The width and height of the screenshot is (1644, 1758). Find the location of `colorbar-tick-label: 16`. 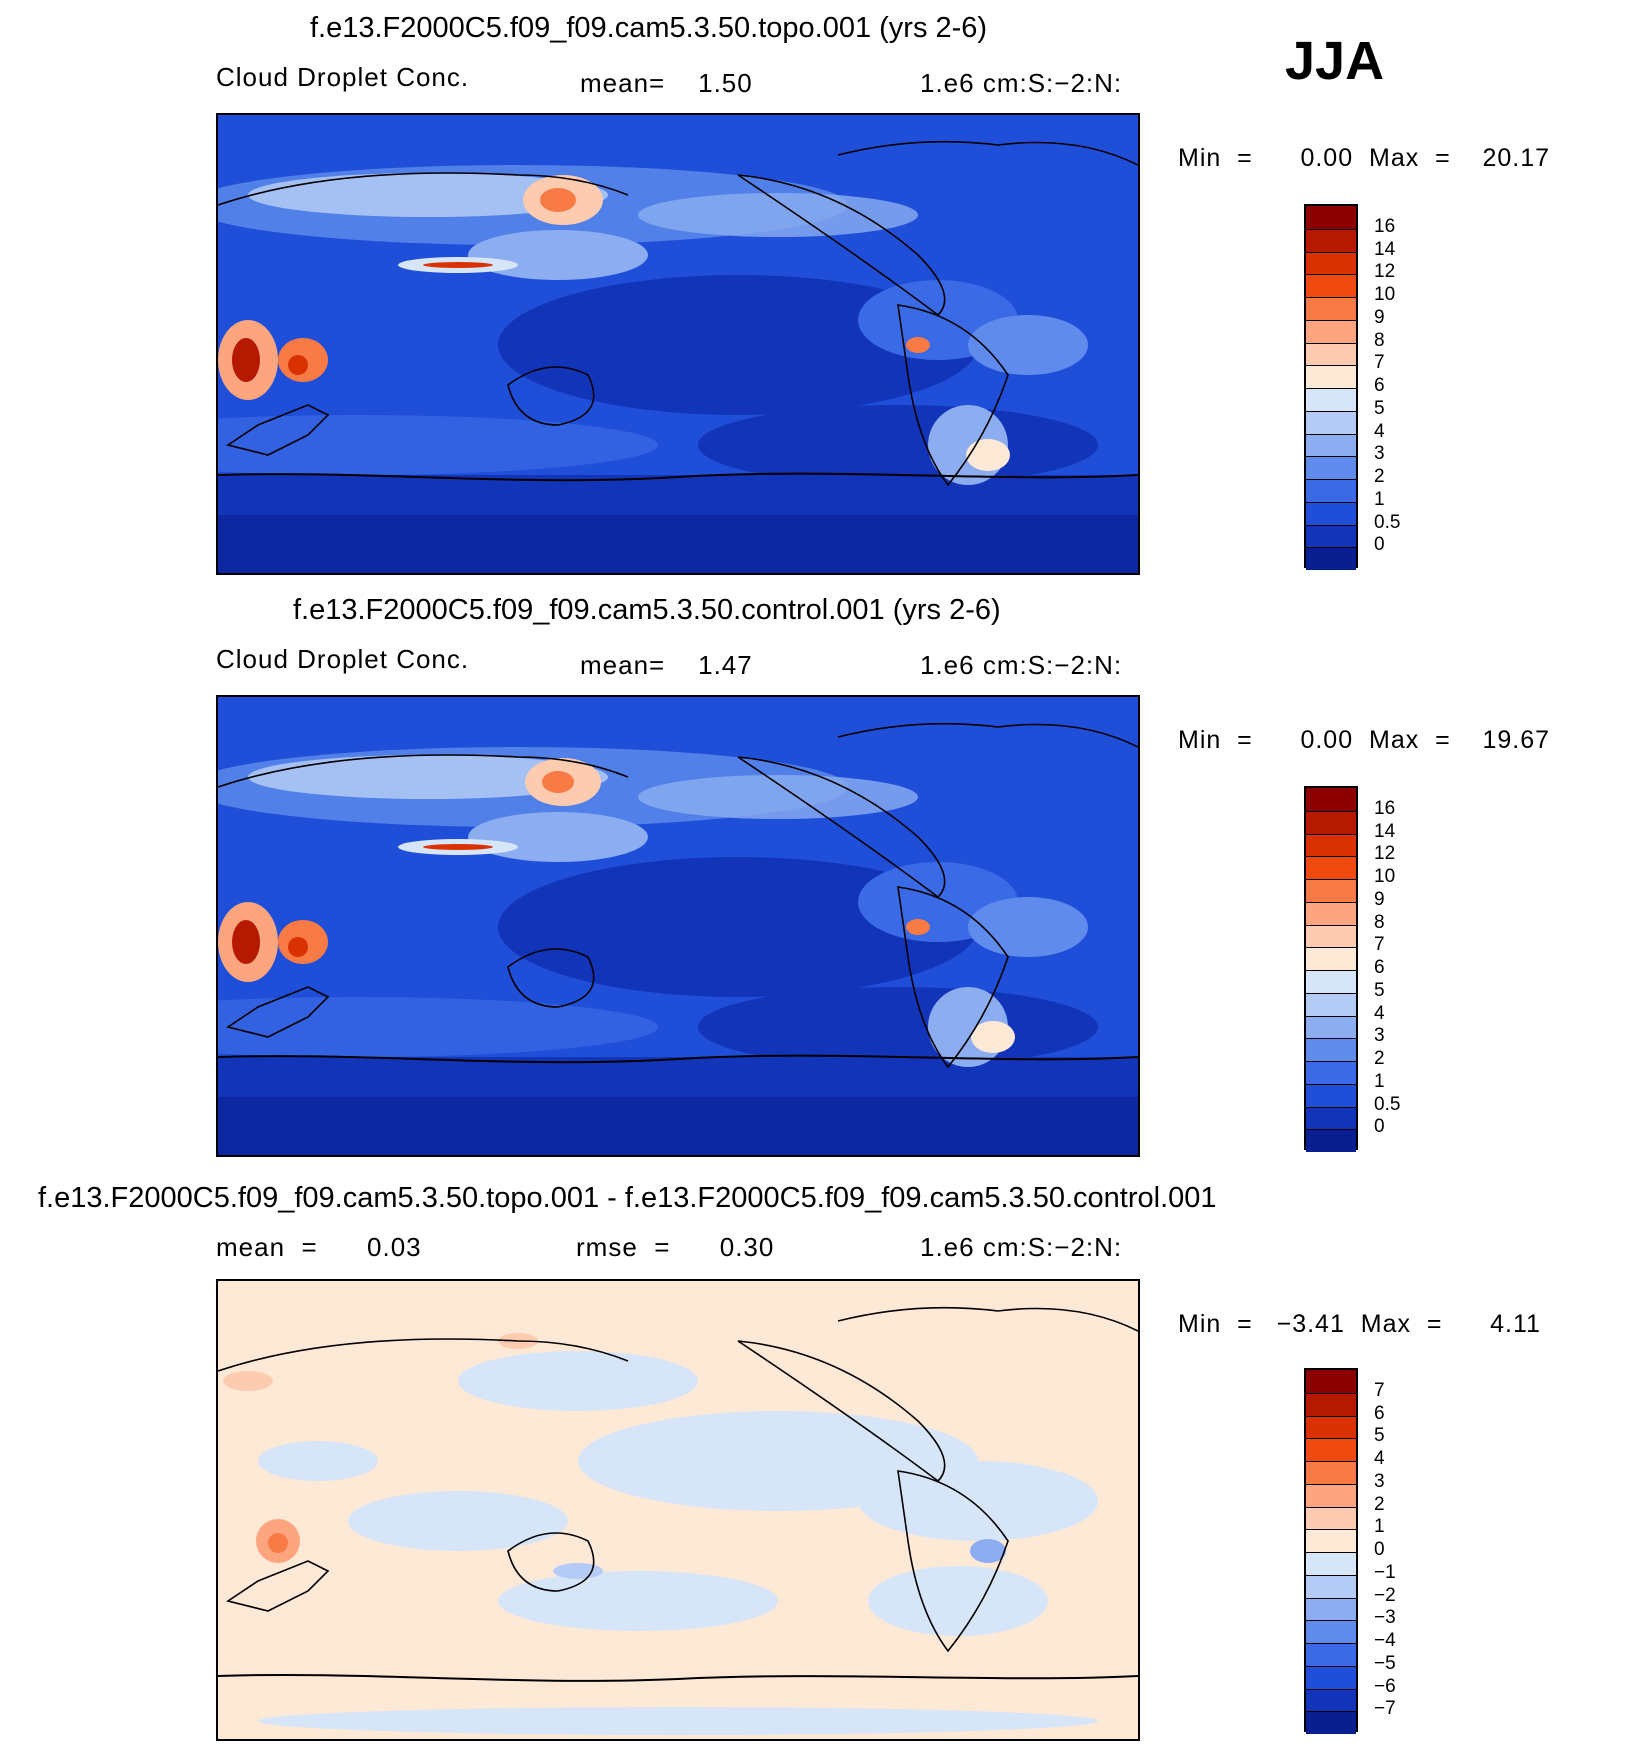

colorbar-tick-label: 16 is located at coordinates (1385, 226).